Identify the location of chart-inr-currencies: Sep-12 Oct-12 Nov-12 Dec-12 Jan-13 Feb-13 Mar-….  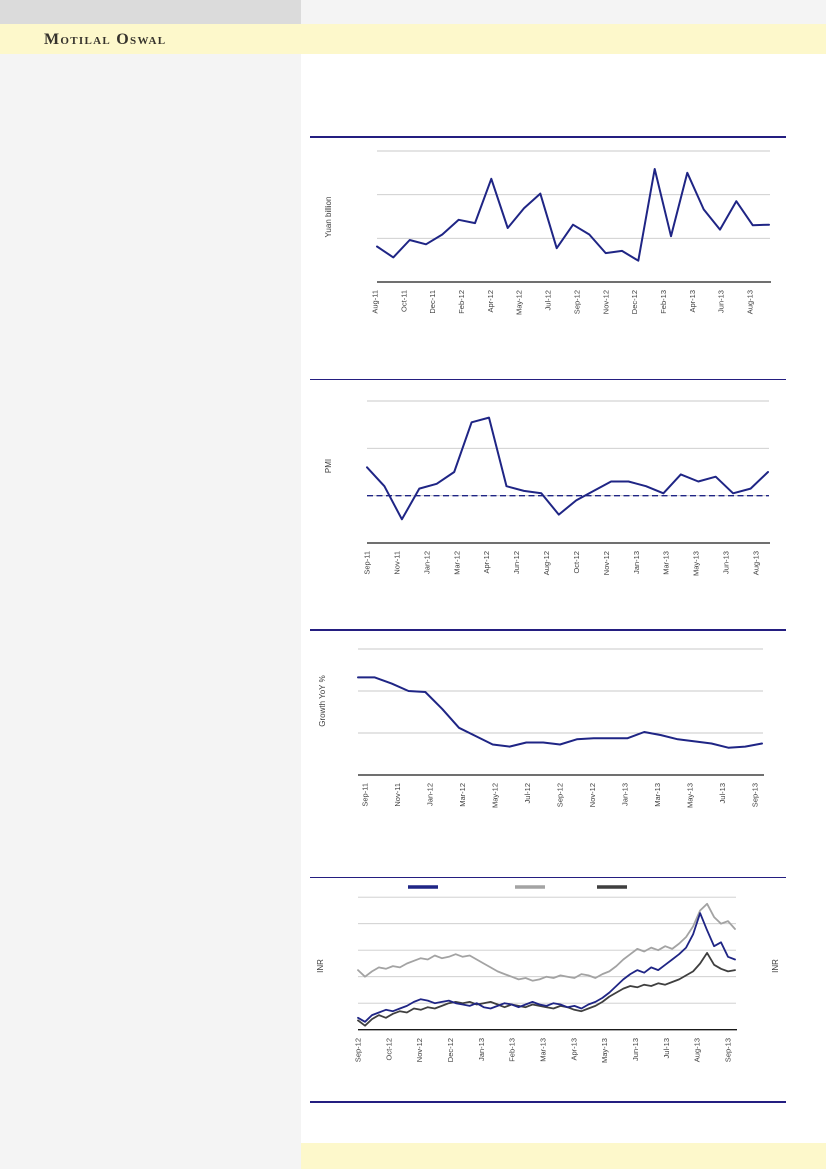
(548, 974).